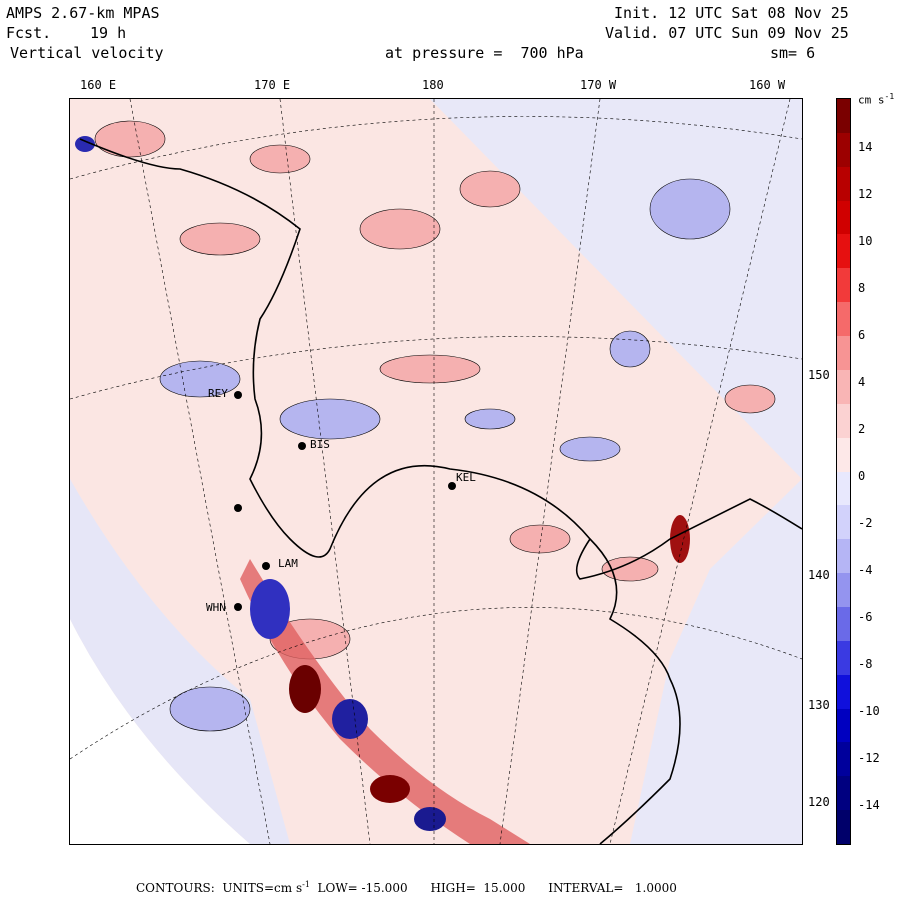 Image resolution: width=900 pixels, height=900 pixels. I want to click on colorbar-label: 12, so click(865, 194).